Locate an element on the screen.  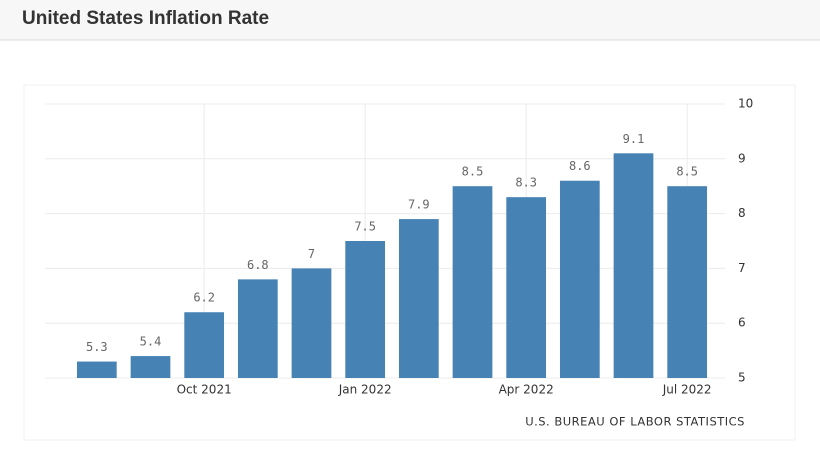
y-tick-label: 7 is located at coordinates (742, 268).